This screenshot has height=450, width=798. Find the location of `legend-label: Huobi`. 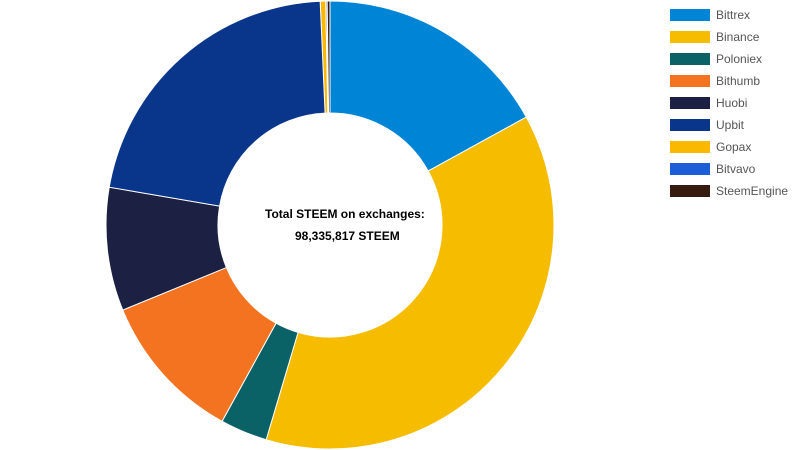

legend-label: Huobi is located at coordinates (732, 103).